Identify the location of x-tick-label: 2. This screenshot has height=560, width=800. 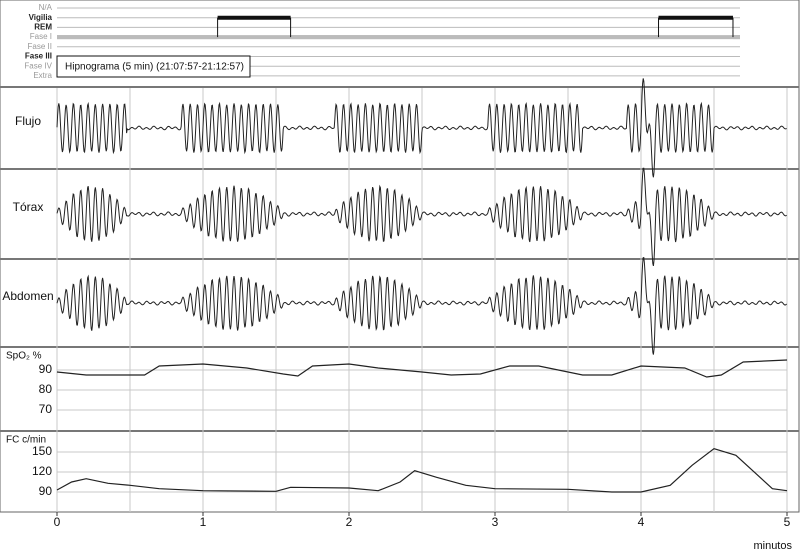
(349, 522).